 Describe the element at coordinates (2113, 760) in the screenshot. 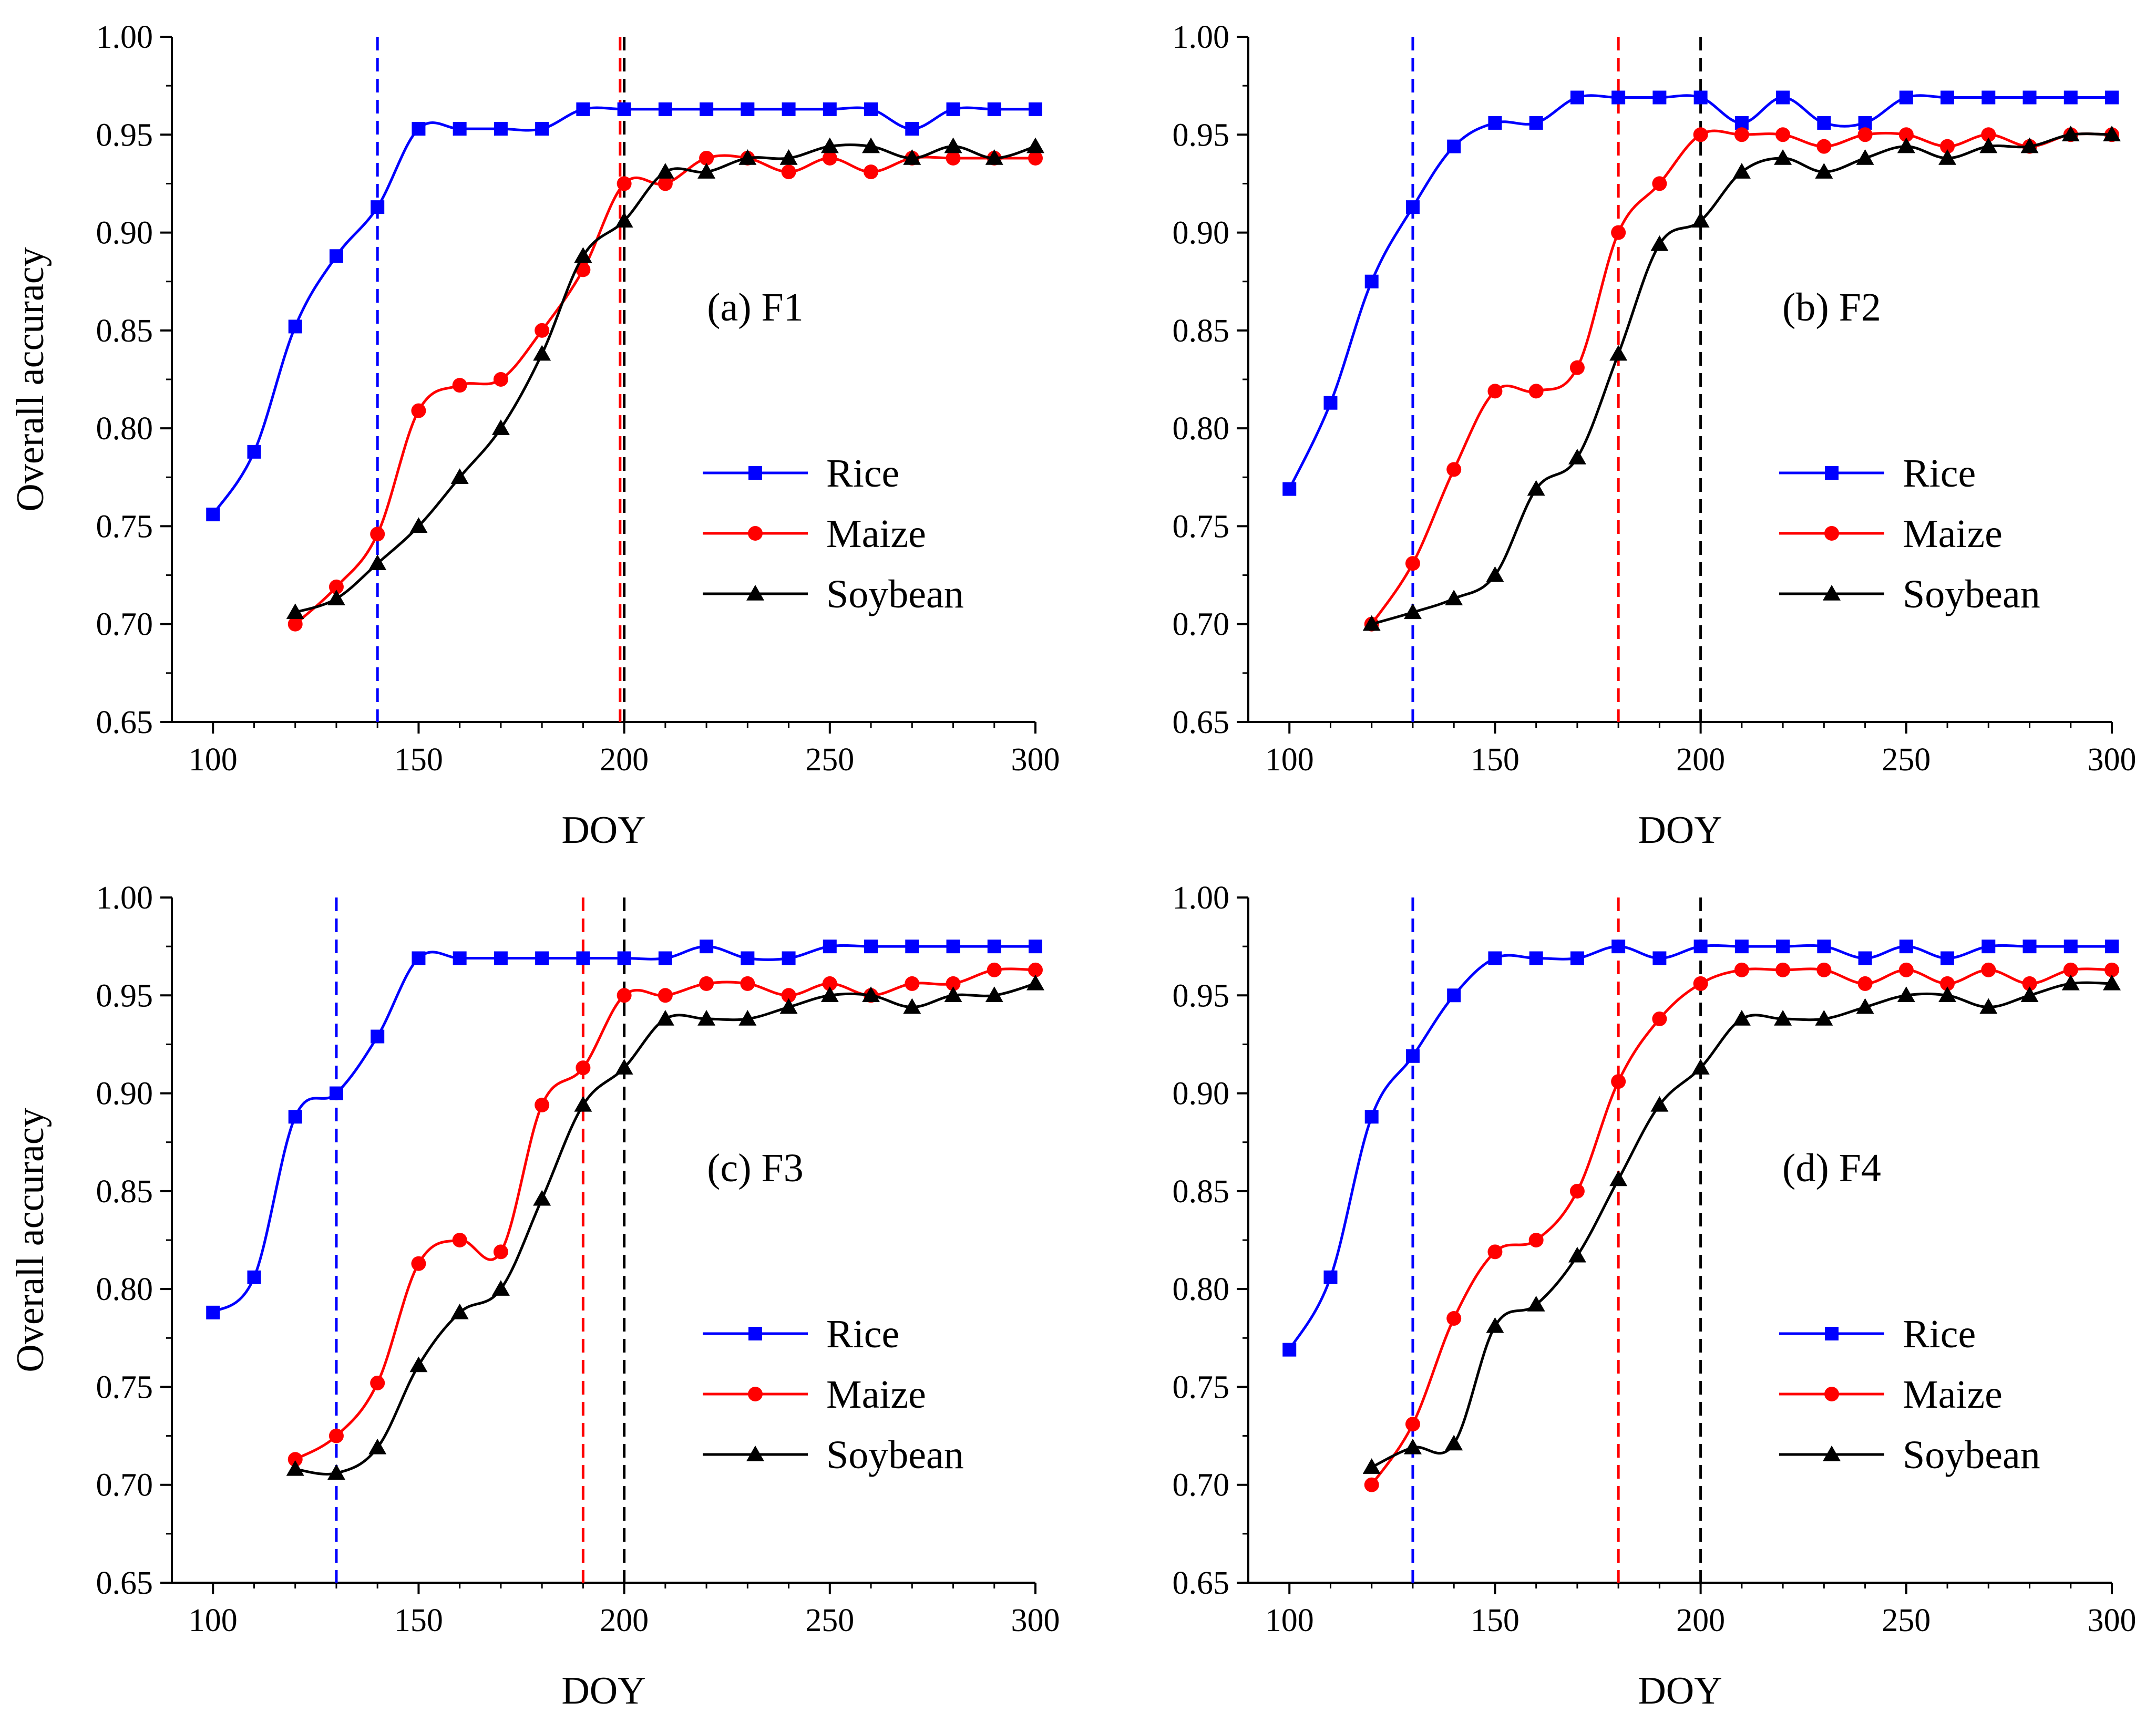

I see `x-tick-label: 300` at that location.